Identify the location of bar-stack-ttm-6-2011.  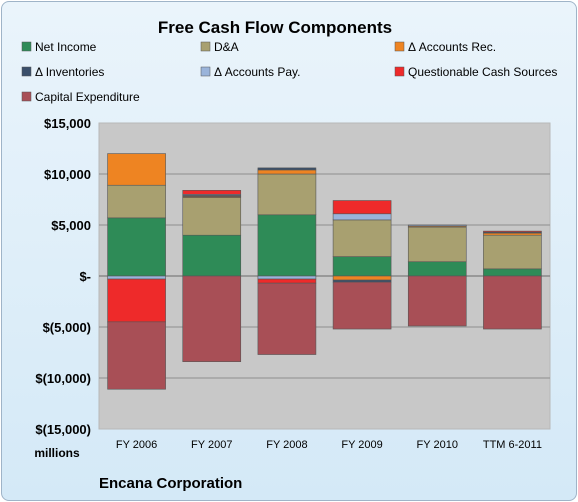
(512, 280).